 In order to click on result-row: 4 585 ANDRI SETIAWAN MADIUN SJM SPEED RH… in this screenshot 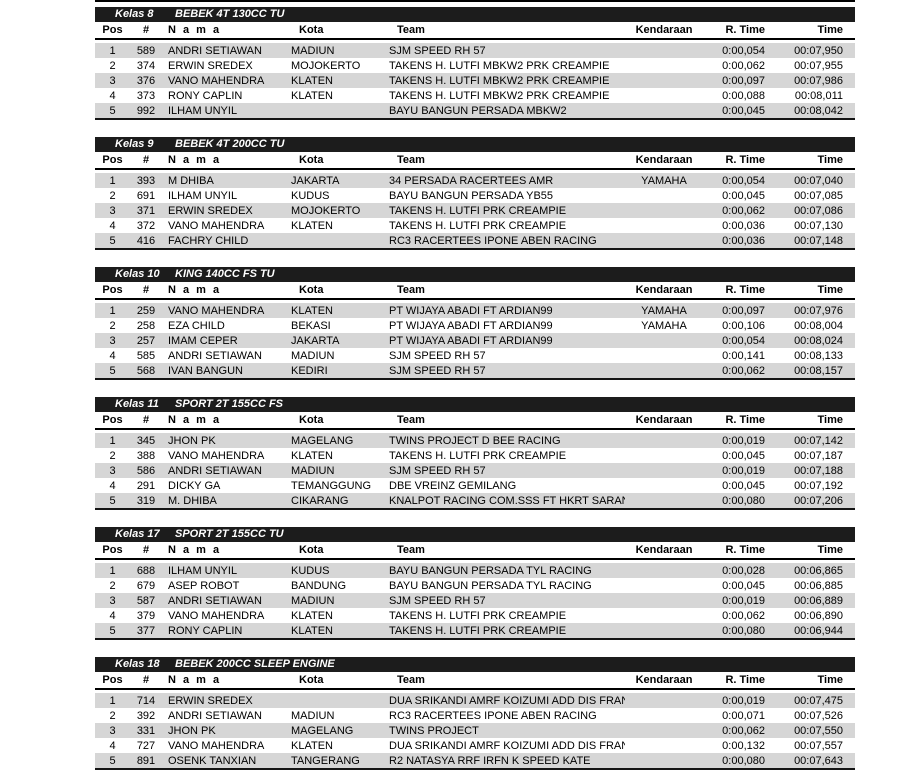, I will do `click(475, 355)`.